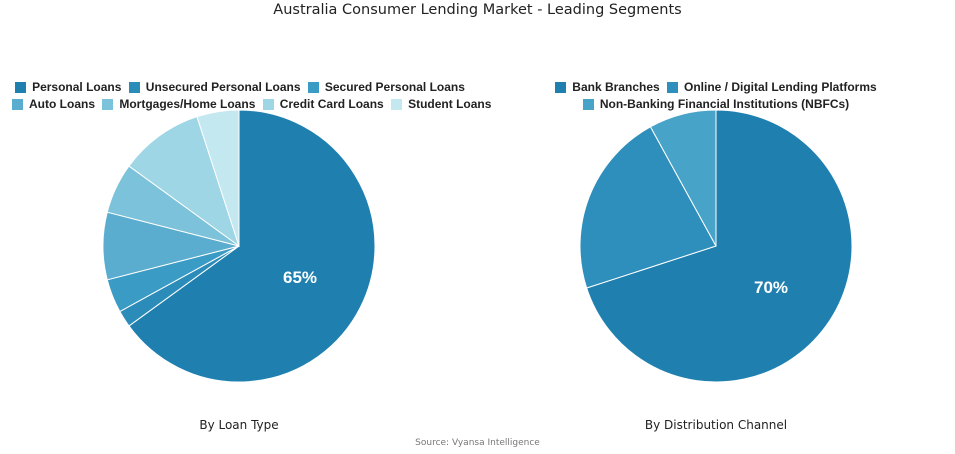 The height and width of the screenshot is (454, 955). Describe the element at coordinates (218, 178) in the screenshot. I see `pie-slice-student-loans` at that location.